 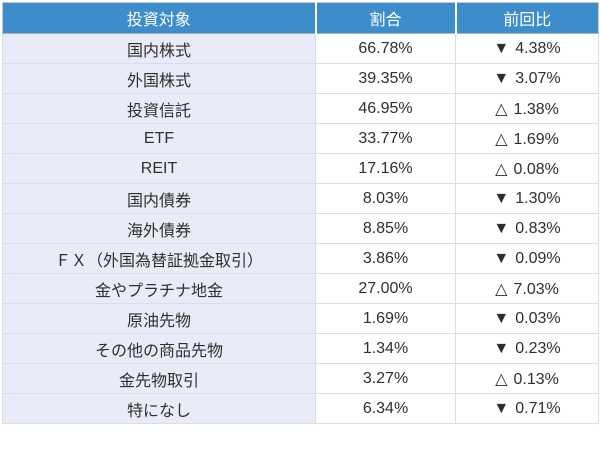 I want to click on table-row: 国内株式 66.78% ▼ 4.38%, so click(x=300, y=48).